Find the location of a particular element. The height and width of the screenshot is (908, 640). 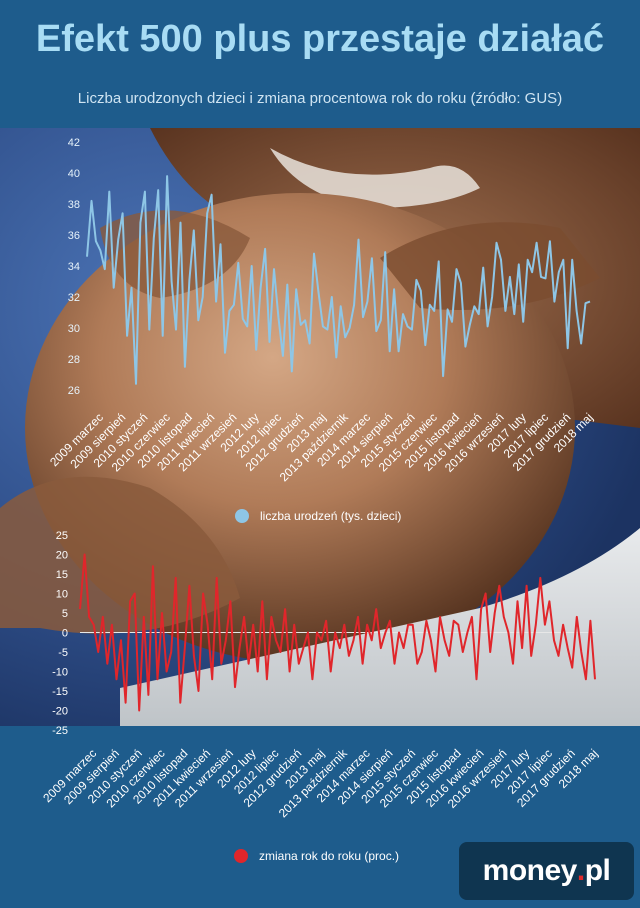

money-pl-logo: money. pl is located at coordinates (546, 871).